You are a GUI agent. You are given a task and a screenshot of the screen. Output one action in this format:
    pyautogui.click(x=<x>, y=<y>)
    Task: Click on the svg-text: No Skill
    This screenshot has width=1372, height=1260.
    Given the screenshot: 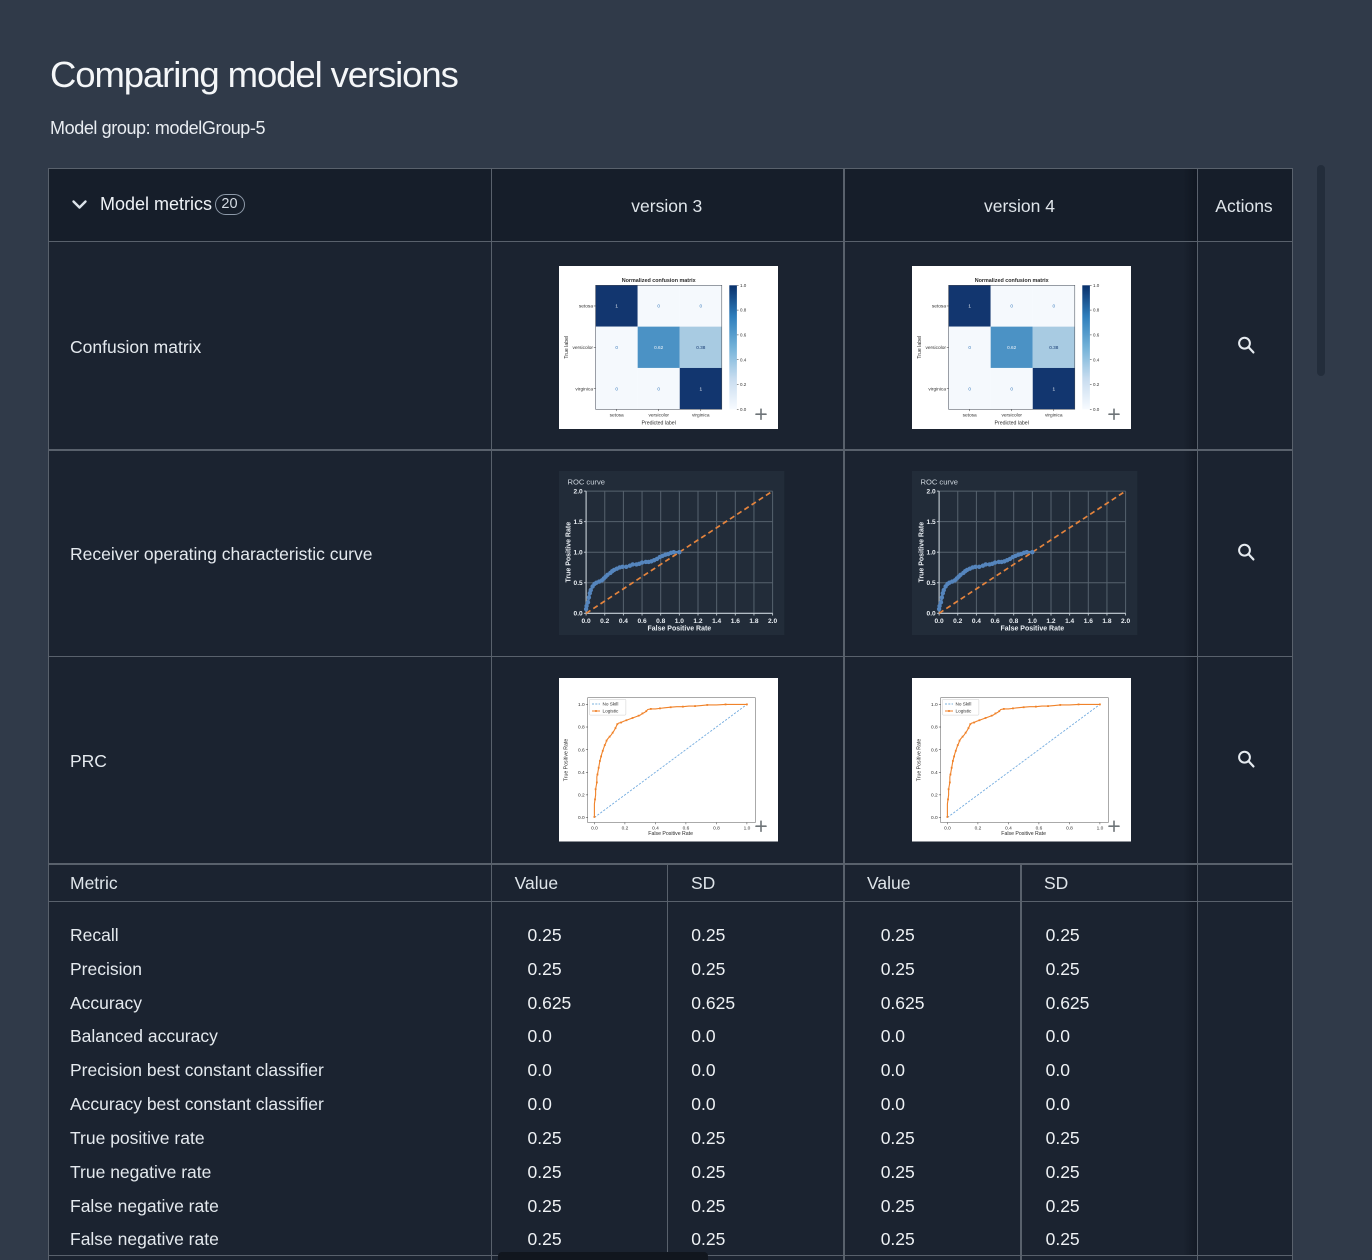 What is the action you would take?
    pyautogui.click(x=964, y=704)
    